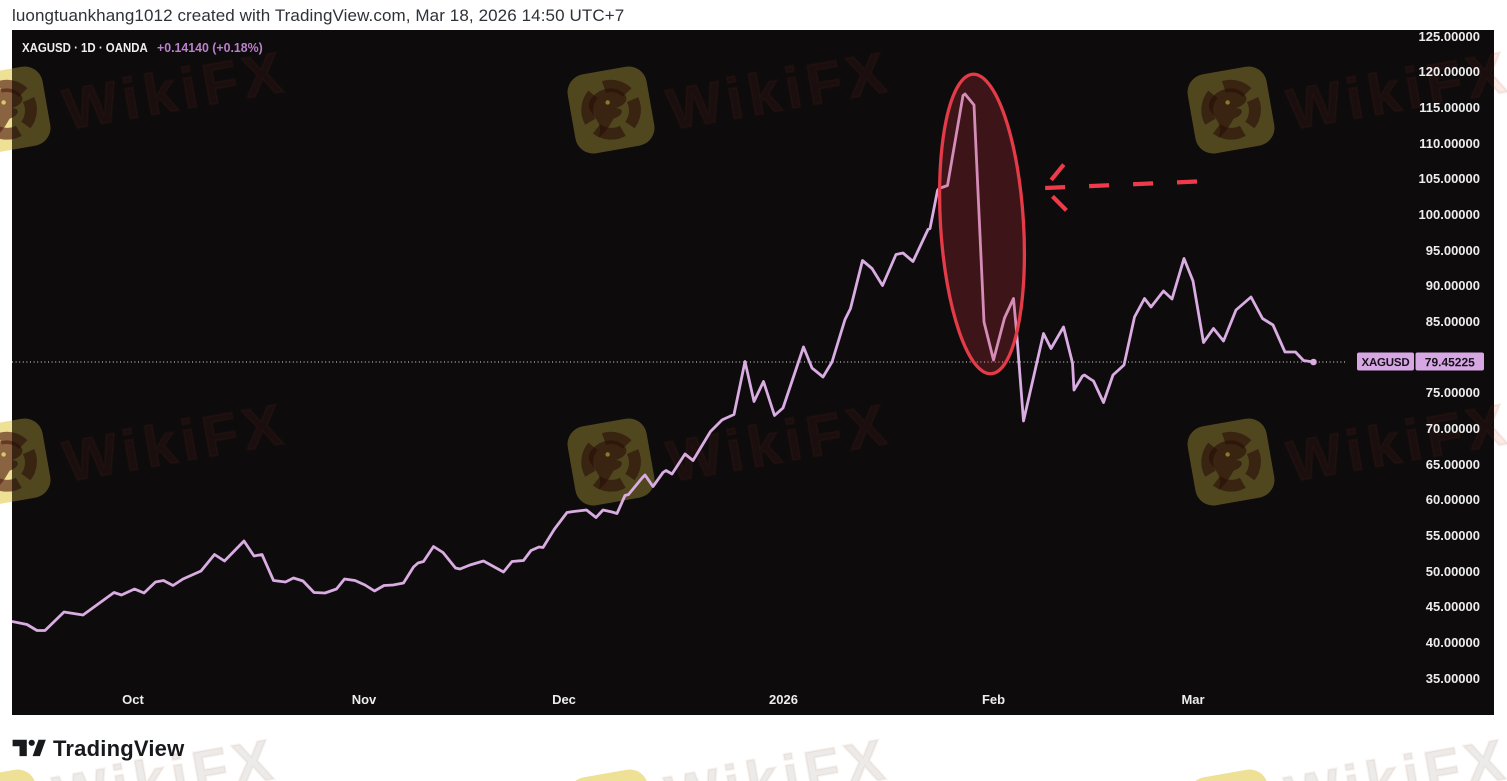 The image size is (1507, 781). Describe the element at coordinates (1450, 362) in the screenshot. I see `svg-text: 79.45225` at that location.